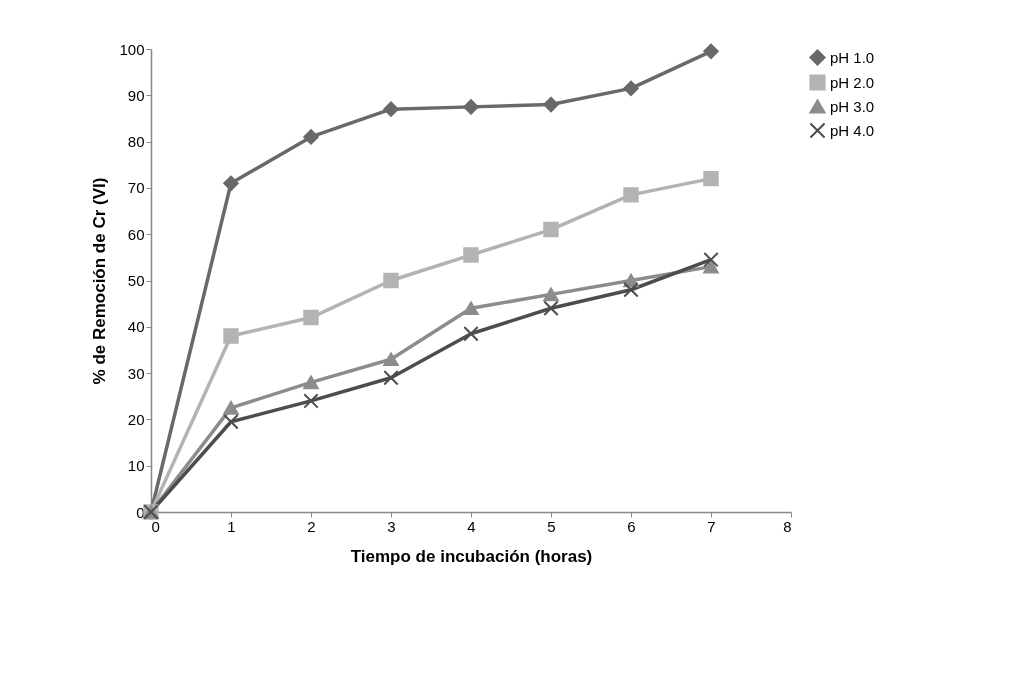 The image size is (1014, 684). I want to click on y-tick-label: 50, so click(136, 280).